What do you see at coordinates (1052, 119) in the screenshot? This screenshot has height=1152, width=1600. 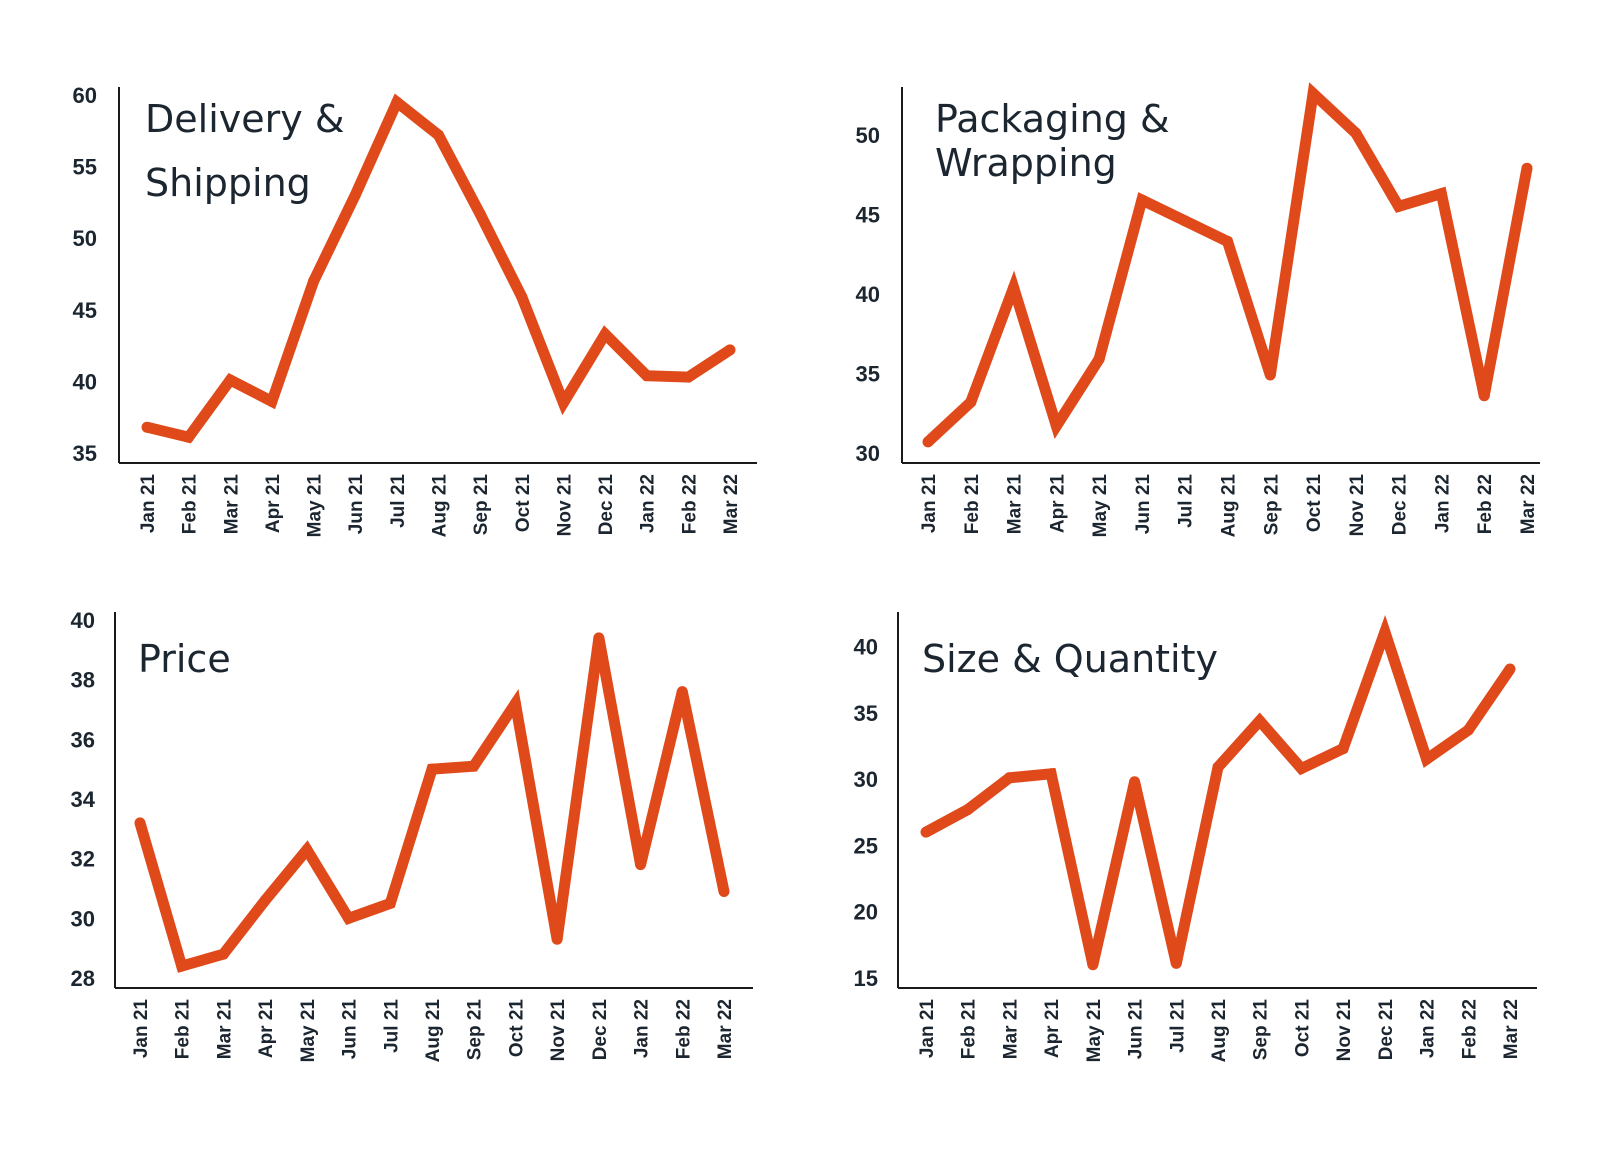 I see `chart-title: Packaging &` at bounding box center [1052, 119].